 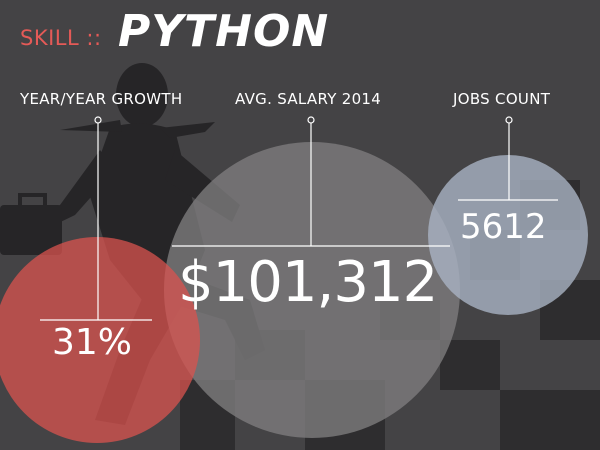 I want to click on growth-label: YEAR/YEAR GROWTH, so click(x=101, y=99).